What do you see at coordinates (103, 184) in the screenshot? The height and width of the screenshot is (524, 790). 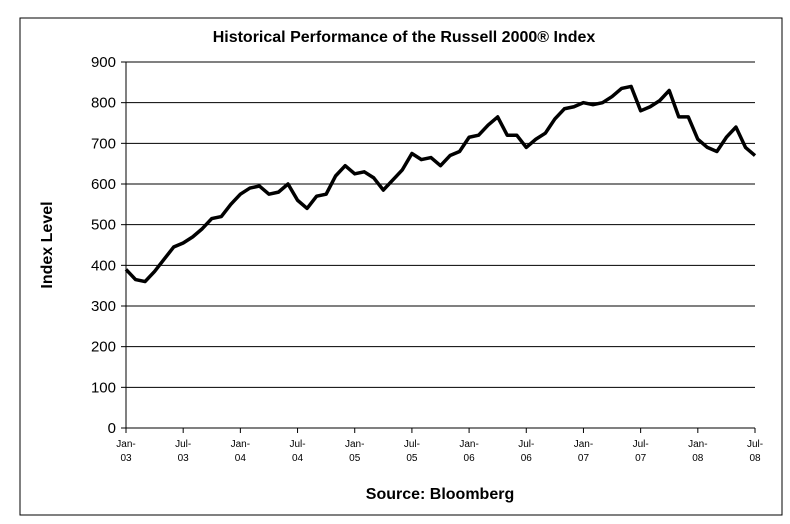 I see `y-tick-label: 600` at bounding box center [103, 184].